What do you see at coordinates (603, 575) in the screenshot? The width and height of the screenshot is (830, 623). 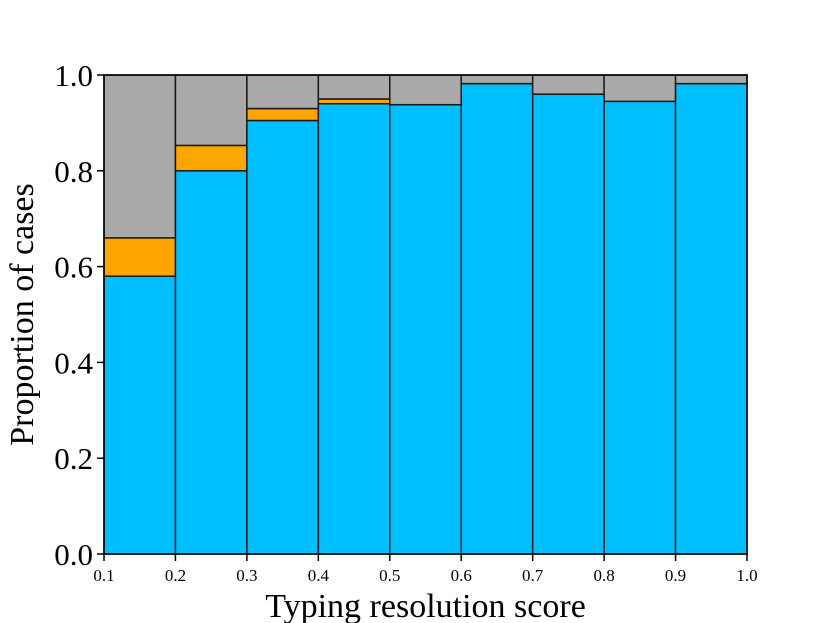 I see `x-tick-label: 0.8` at bounding box center [603, 575].